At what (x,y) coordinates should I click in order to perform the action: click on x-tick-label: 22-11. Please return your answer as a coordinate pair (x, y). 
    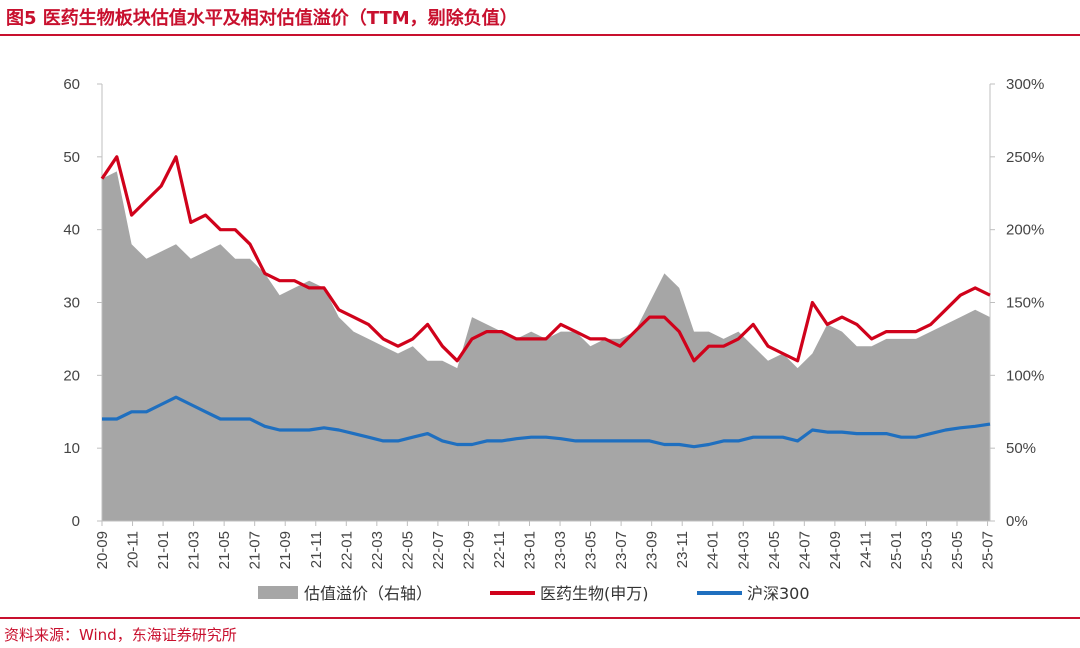
    Looking at the image, I should click on (499, 549).